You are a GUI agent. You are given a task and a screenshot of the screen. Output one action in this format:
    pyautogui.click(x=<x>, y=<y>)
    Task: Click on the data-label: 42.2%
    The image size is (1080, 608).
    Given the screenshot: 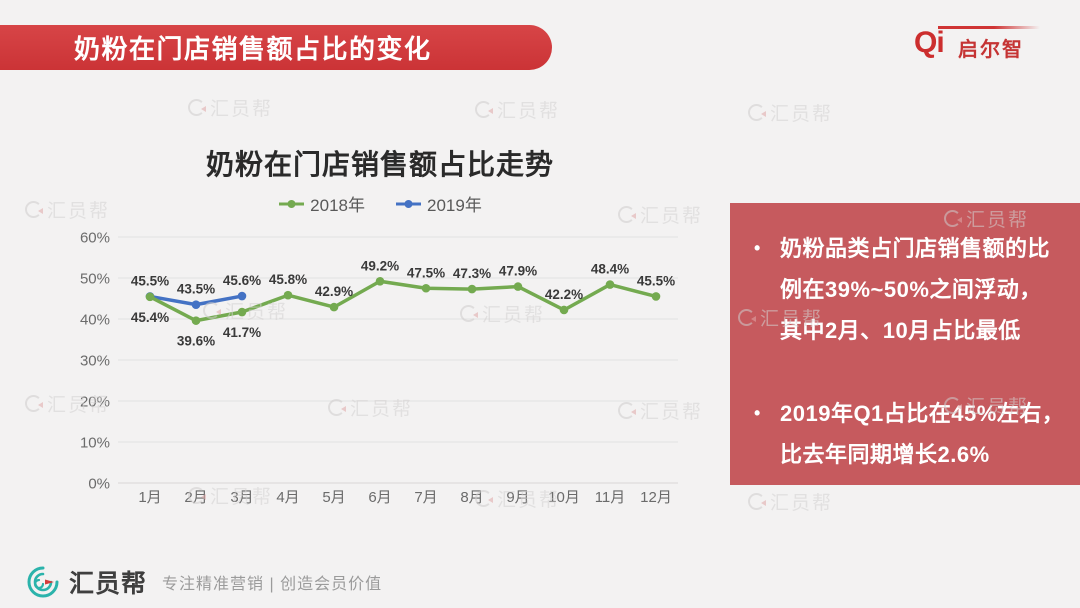 What is the action you would take?
    pyautogui.click(x=564, y=294)
    